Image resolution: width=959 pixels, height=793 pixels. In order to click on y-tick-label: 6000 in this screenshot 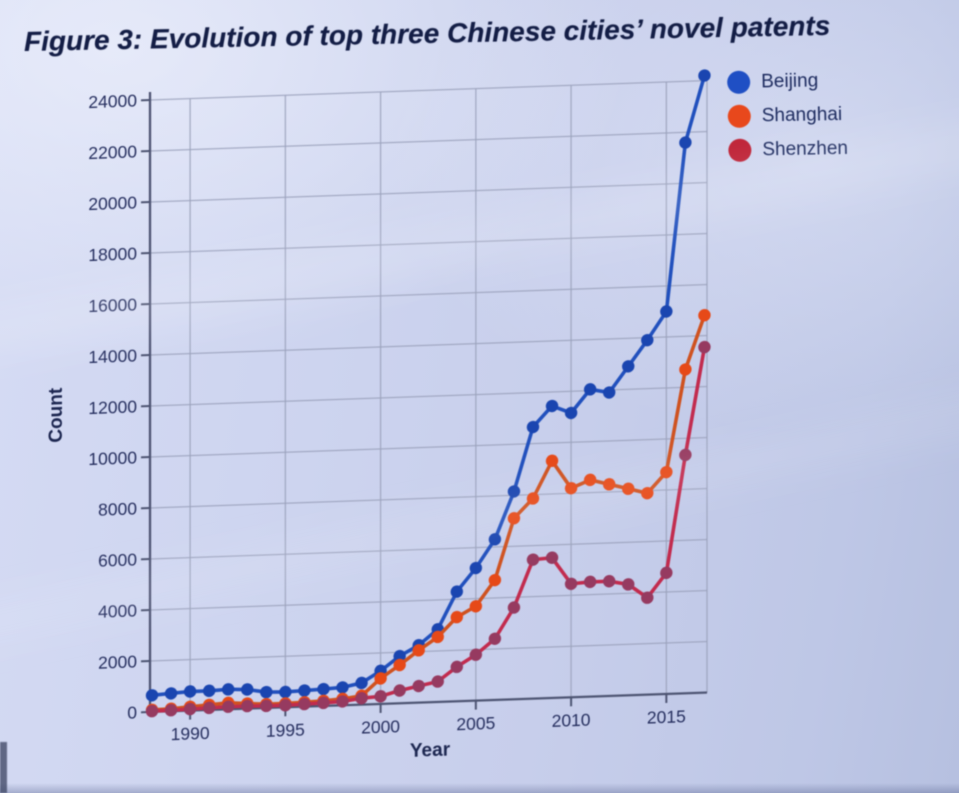, I will do `click(117, 559)`.